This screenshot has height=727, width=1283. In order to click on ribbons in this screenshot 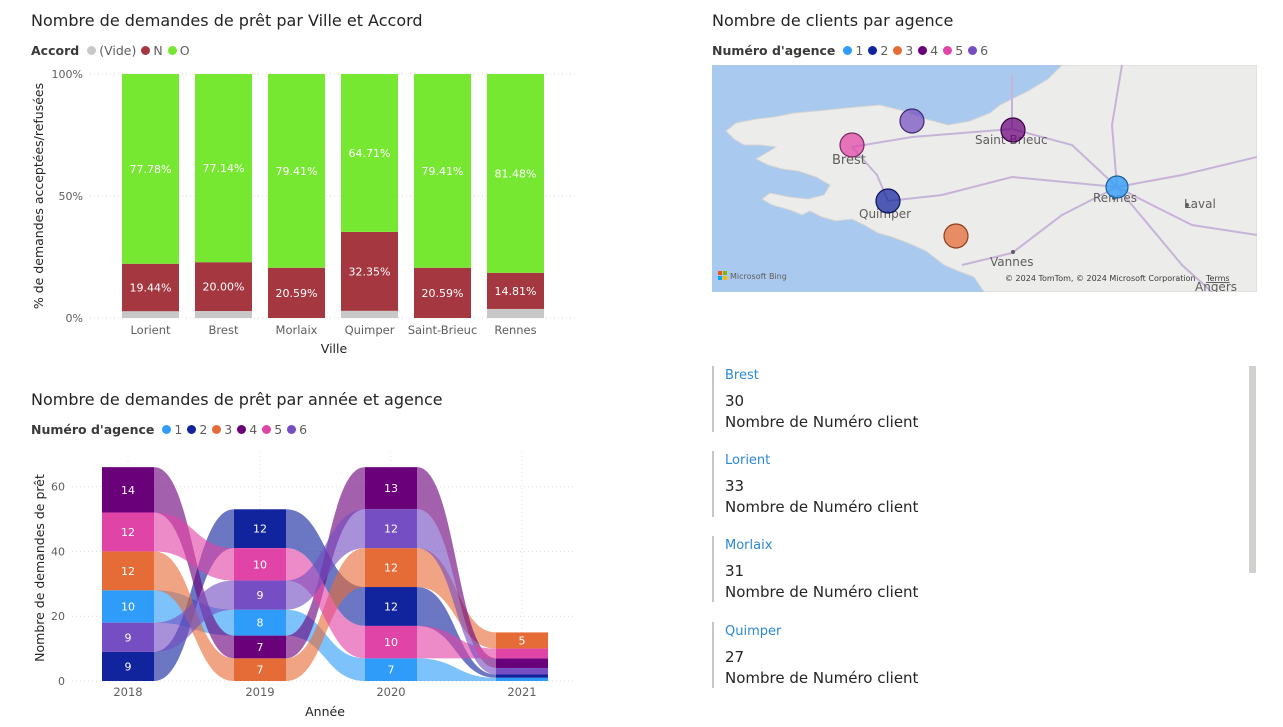, I will do `click(325, 574)`.